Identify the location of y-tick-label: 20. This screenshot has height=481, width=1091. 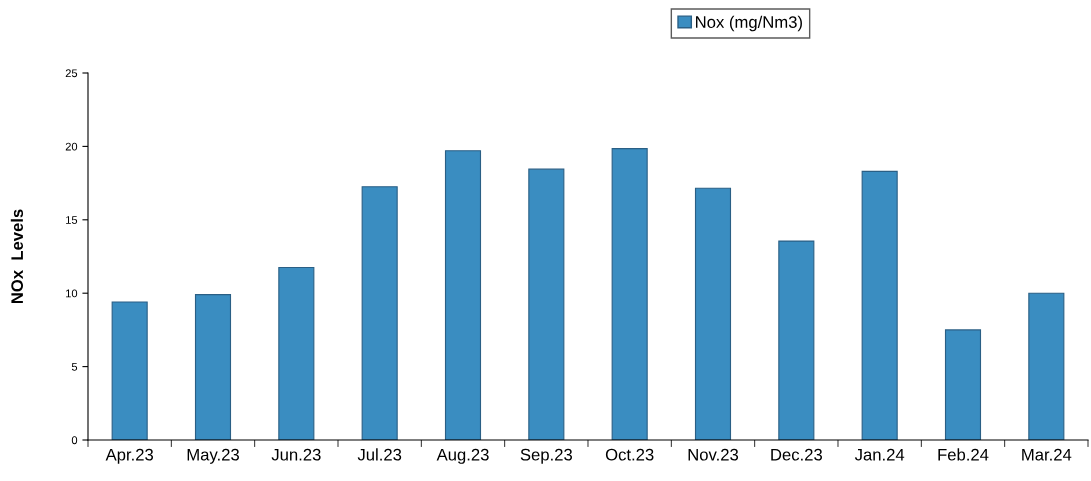
(71, 146).